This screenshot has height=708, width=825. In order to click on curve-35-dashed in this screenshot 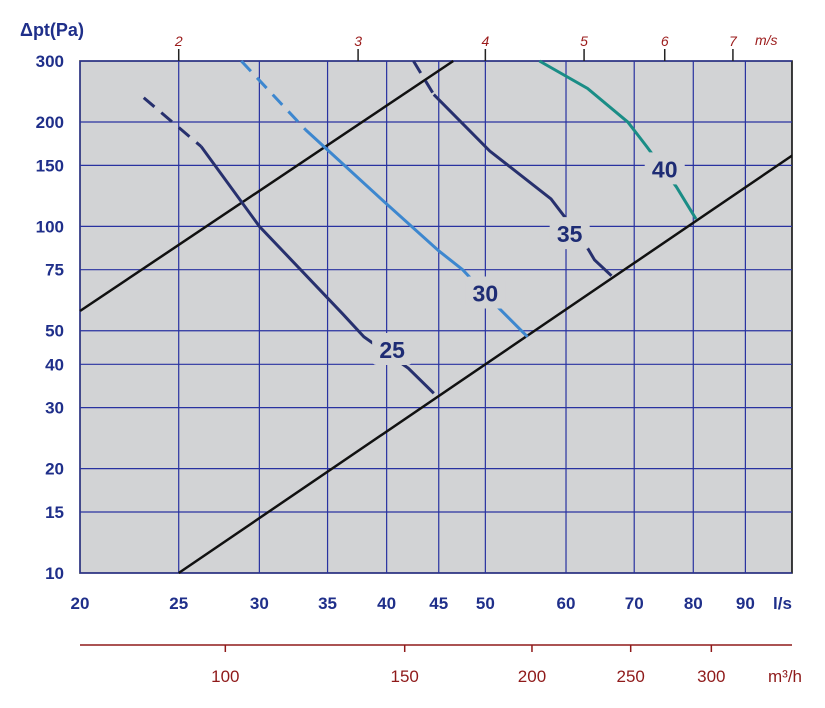, I will do `click(424, 78)`.